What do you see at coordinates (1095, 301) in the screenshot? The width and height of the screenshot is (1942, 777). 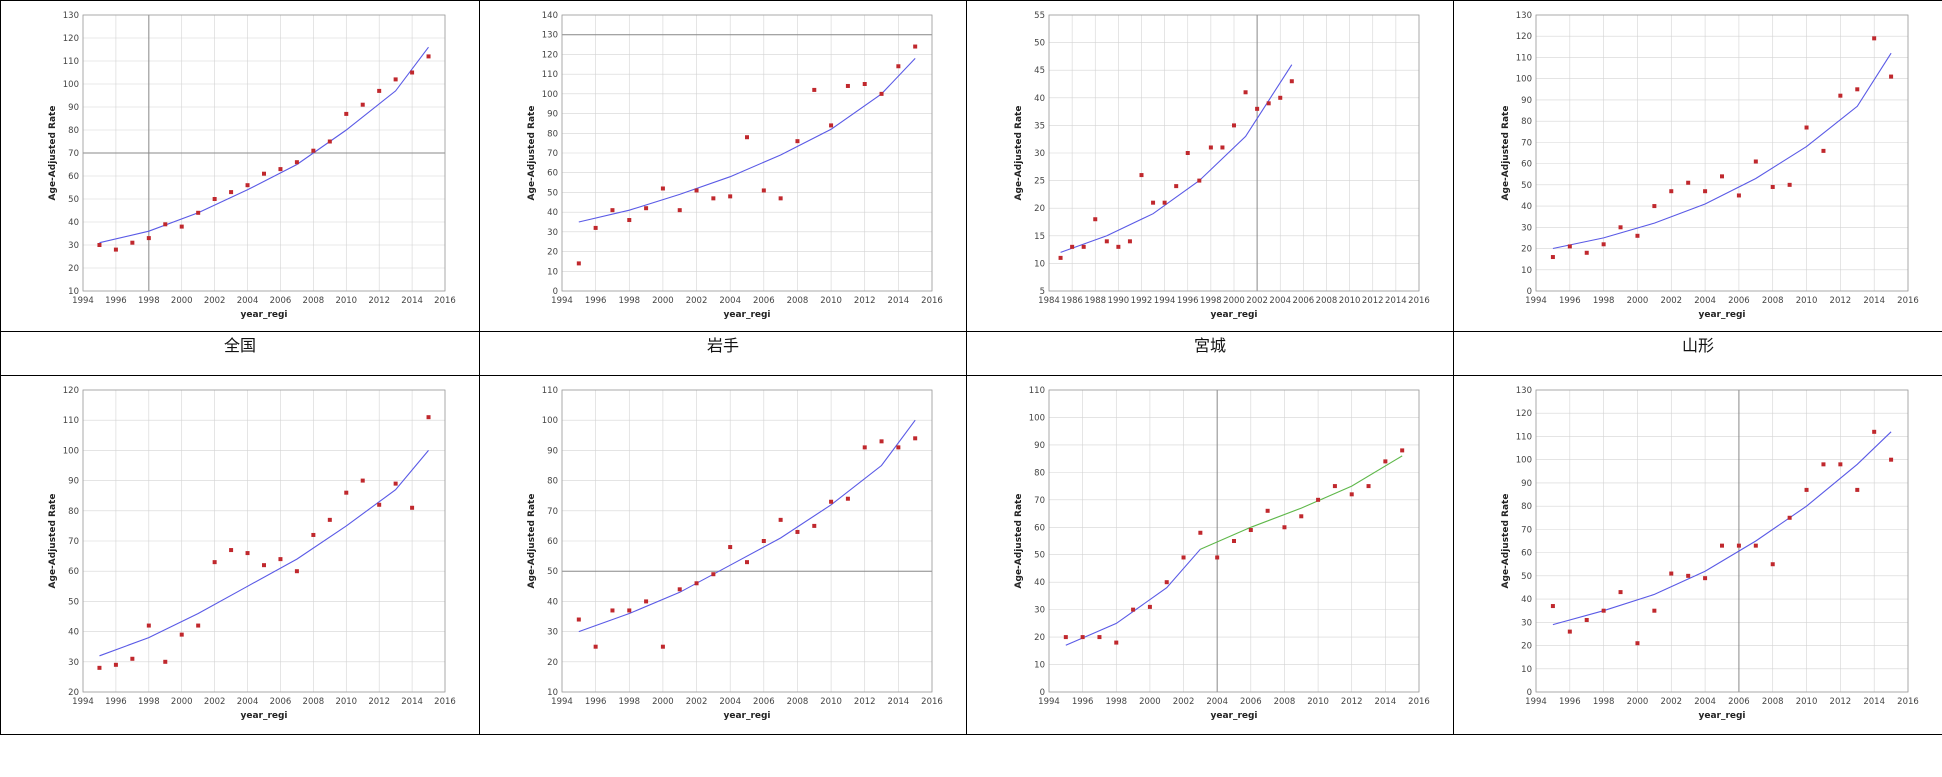 I see `x-tick-label: 1988` at bounding box center [1095, 301].